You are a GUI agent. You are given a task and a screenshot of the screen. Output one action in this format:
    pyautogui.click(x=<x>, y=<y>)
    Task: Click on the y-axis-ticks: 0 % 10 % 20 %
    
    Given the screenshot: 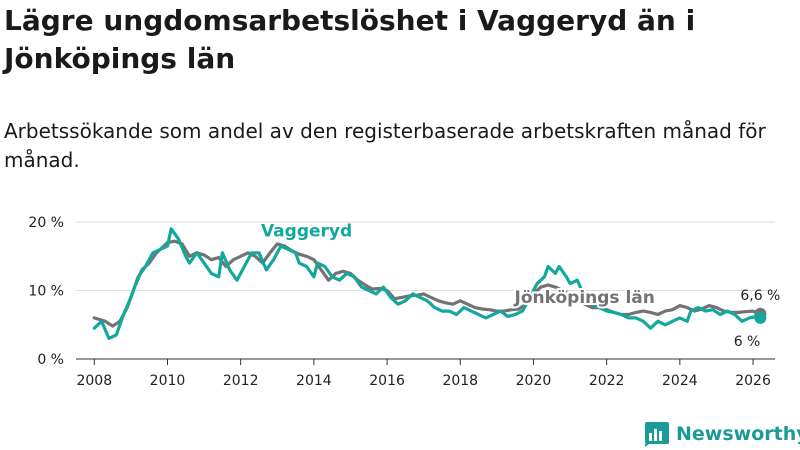 What is the action you would take?
    pyautogui.click(x=46, y=291)
    